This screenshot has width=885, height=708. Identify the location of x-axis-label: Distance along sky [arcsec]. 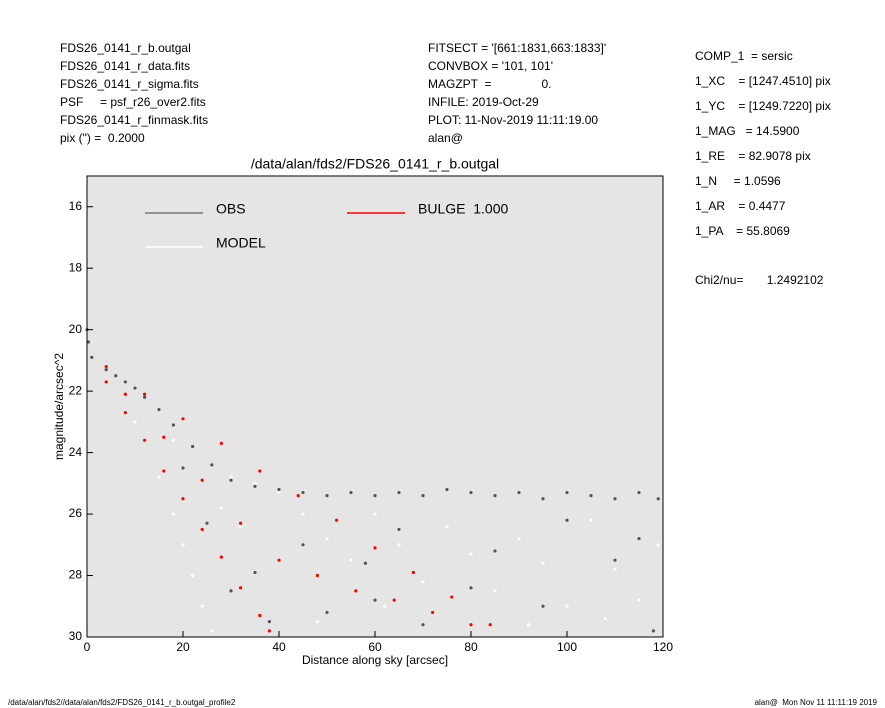
(375, 660).